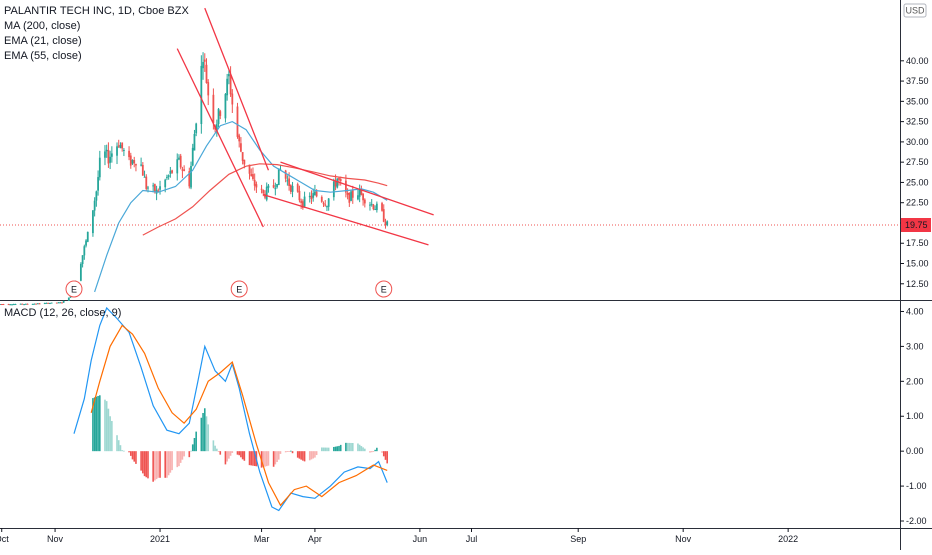  What do you see at coordinates (265, 199) in the screenshot?
I see `ema55-line` at bounding box center [265, 199].